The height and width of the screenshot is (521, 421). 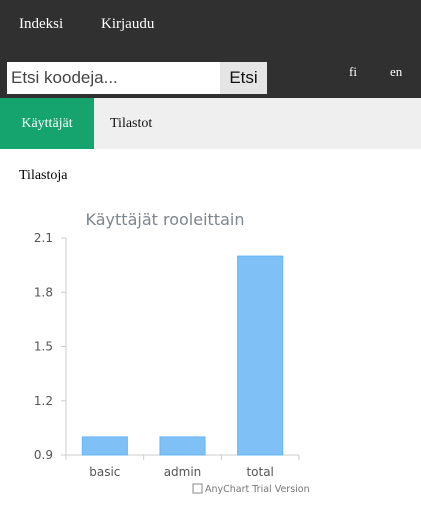 What do you see at coordinates (43, 292) in the screenshot?
I see `y-tick-label: 1.8` at bounding box center [43, 292].